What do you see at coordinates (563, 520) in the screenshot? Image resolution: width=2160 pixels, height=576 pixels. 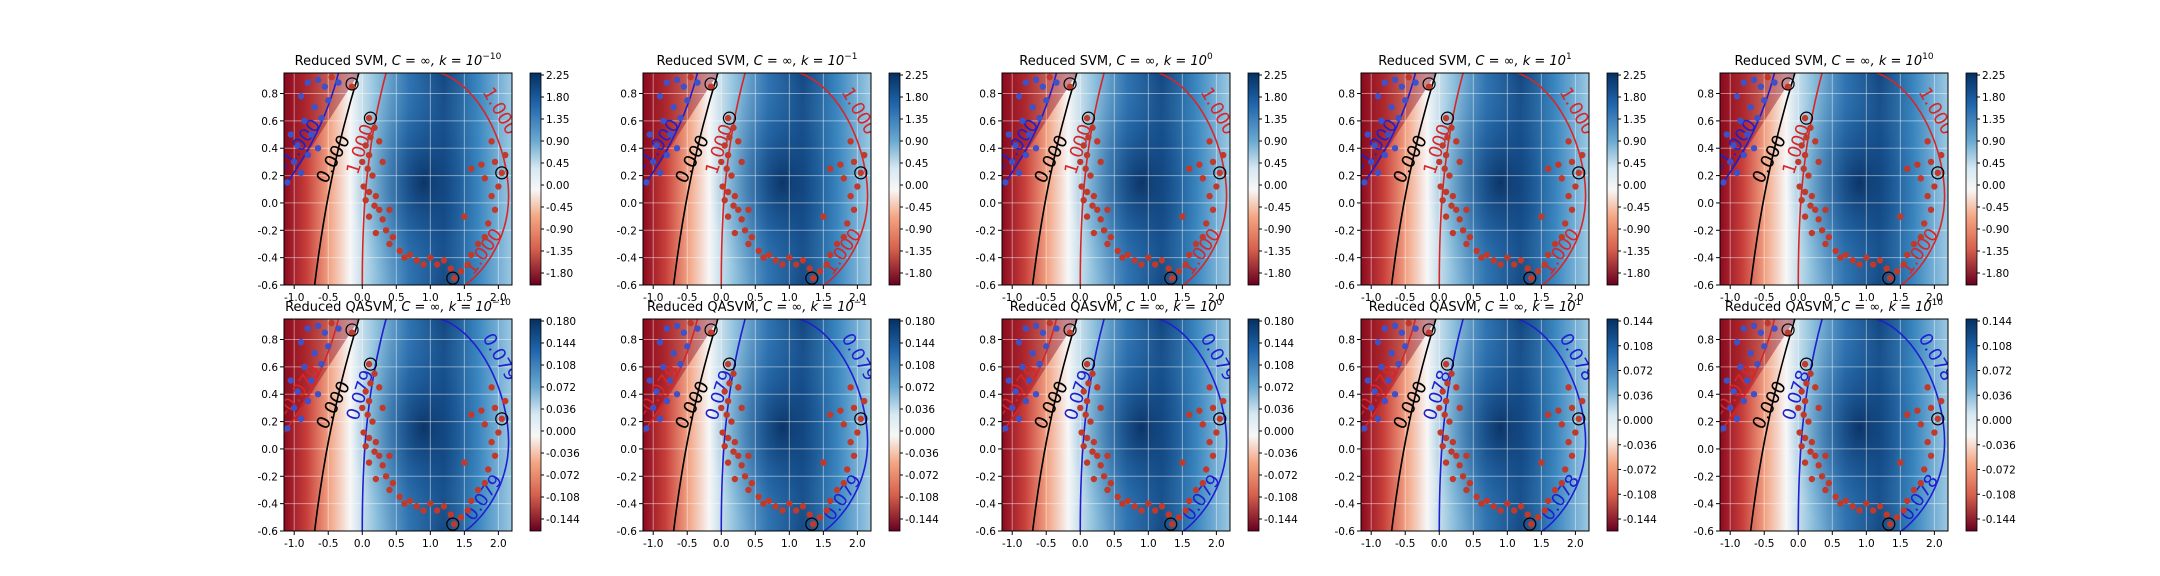 I see `colorbar-tick-label: -0.144` at bounding box center [563, 520].